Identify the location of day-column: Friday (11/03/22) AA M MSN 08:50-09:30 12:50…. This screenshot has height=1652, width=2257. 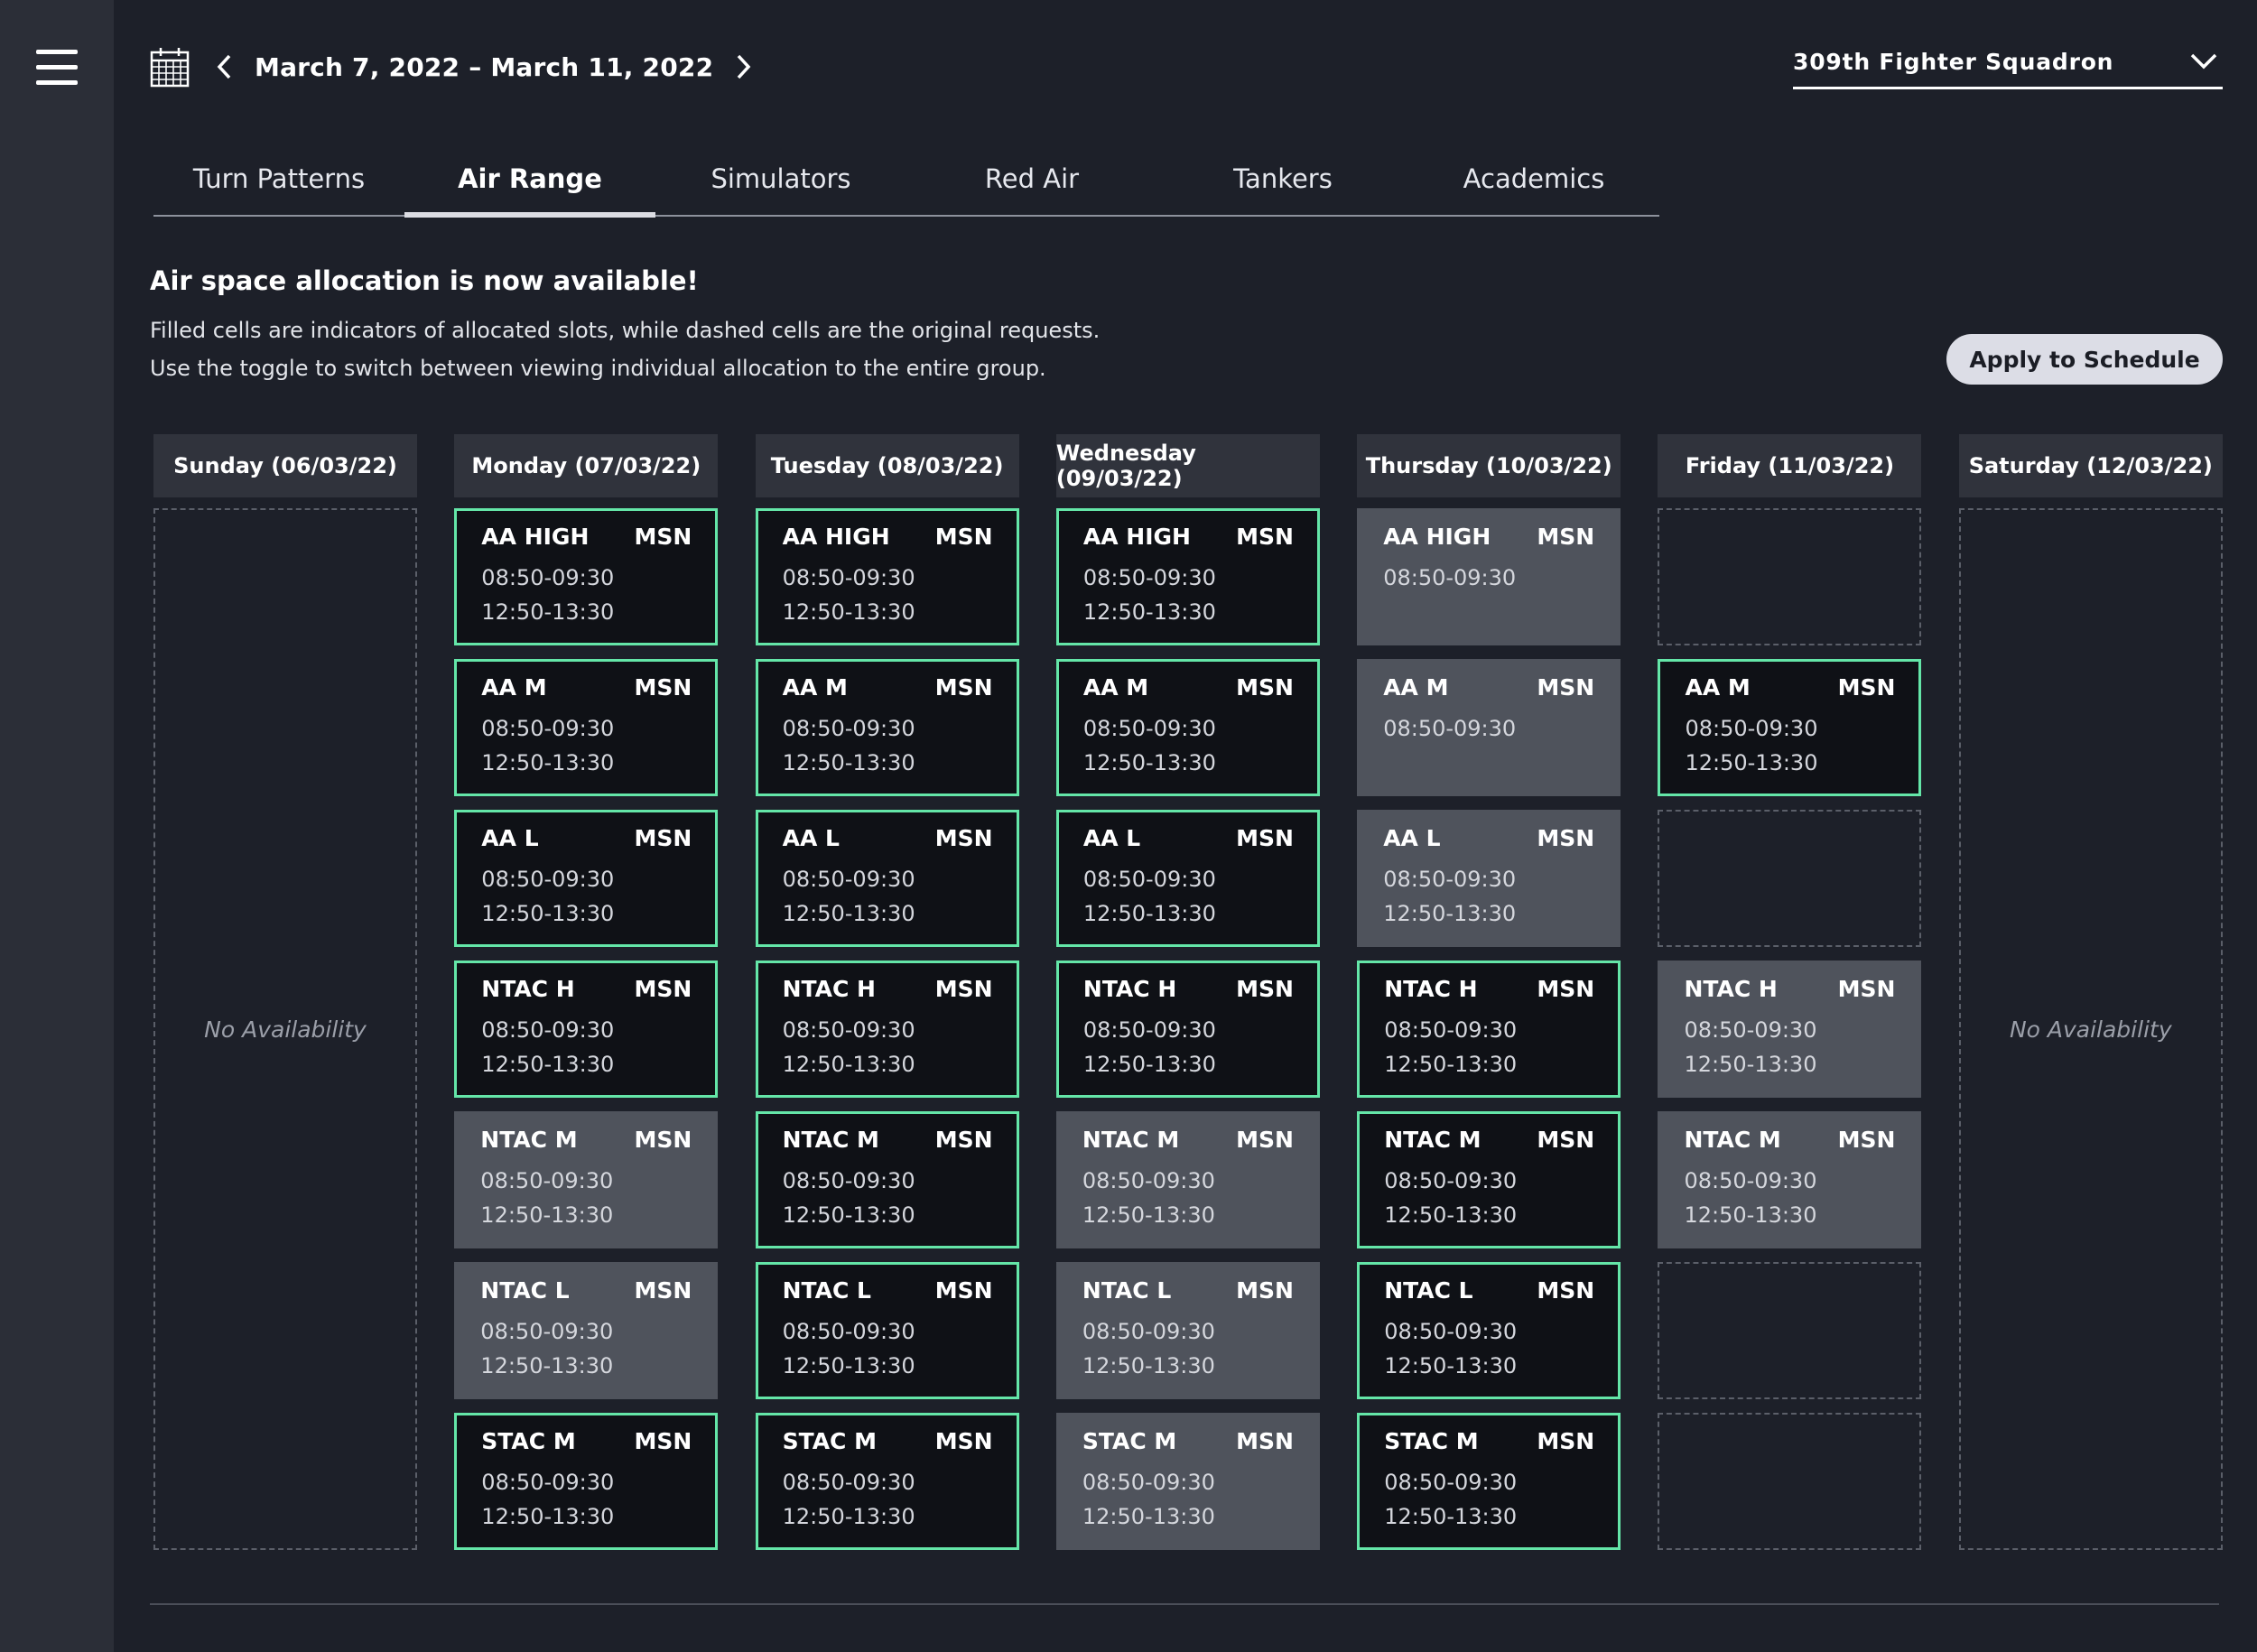
(1790, 992).